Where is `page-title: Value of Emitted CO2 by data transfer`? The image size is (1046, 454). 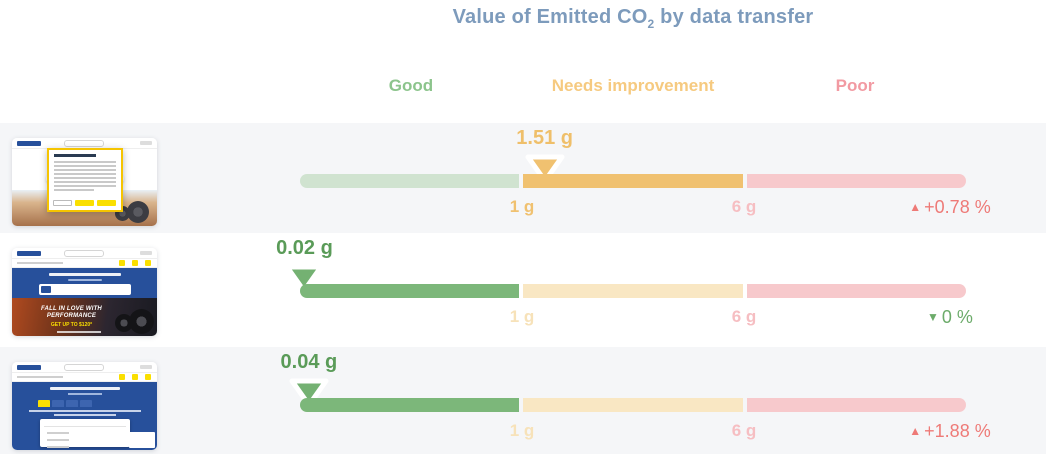
page-title: Value of Emitted CO2 by data transfer is located at coordinates (633, 18).